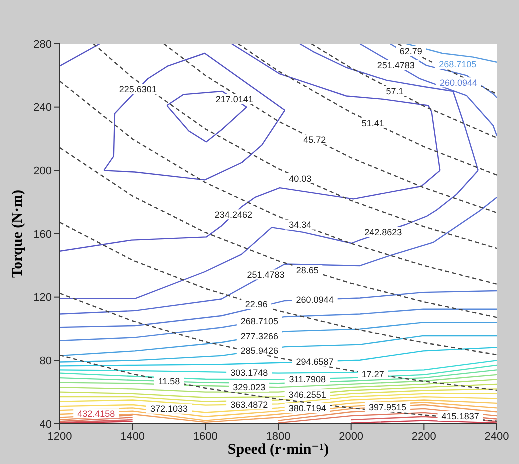 The width and height of the screenshot is (519, 464). I want to click on x-tick-label: 1600, so click(205, 436).